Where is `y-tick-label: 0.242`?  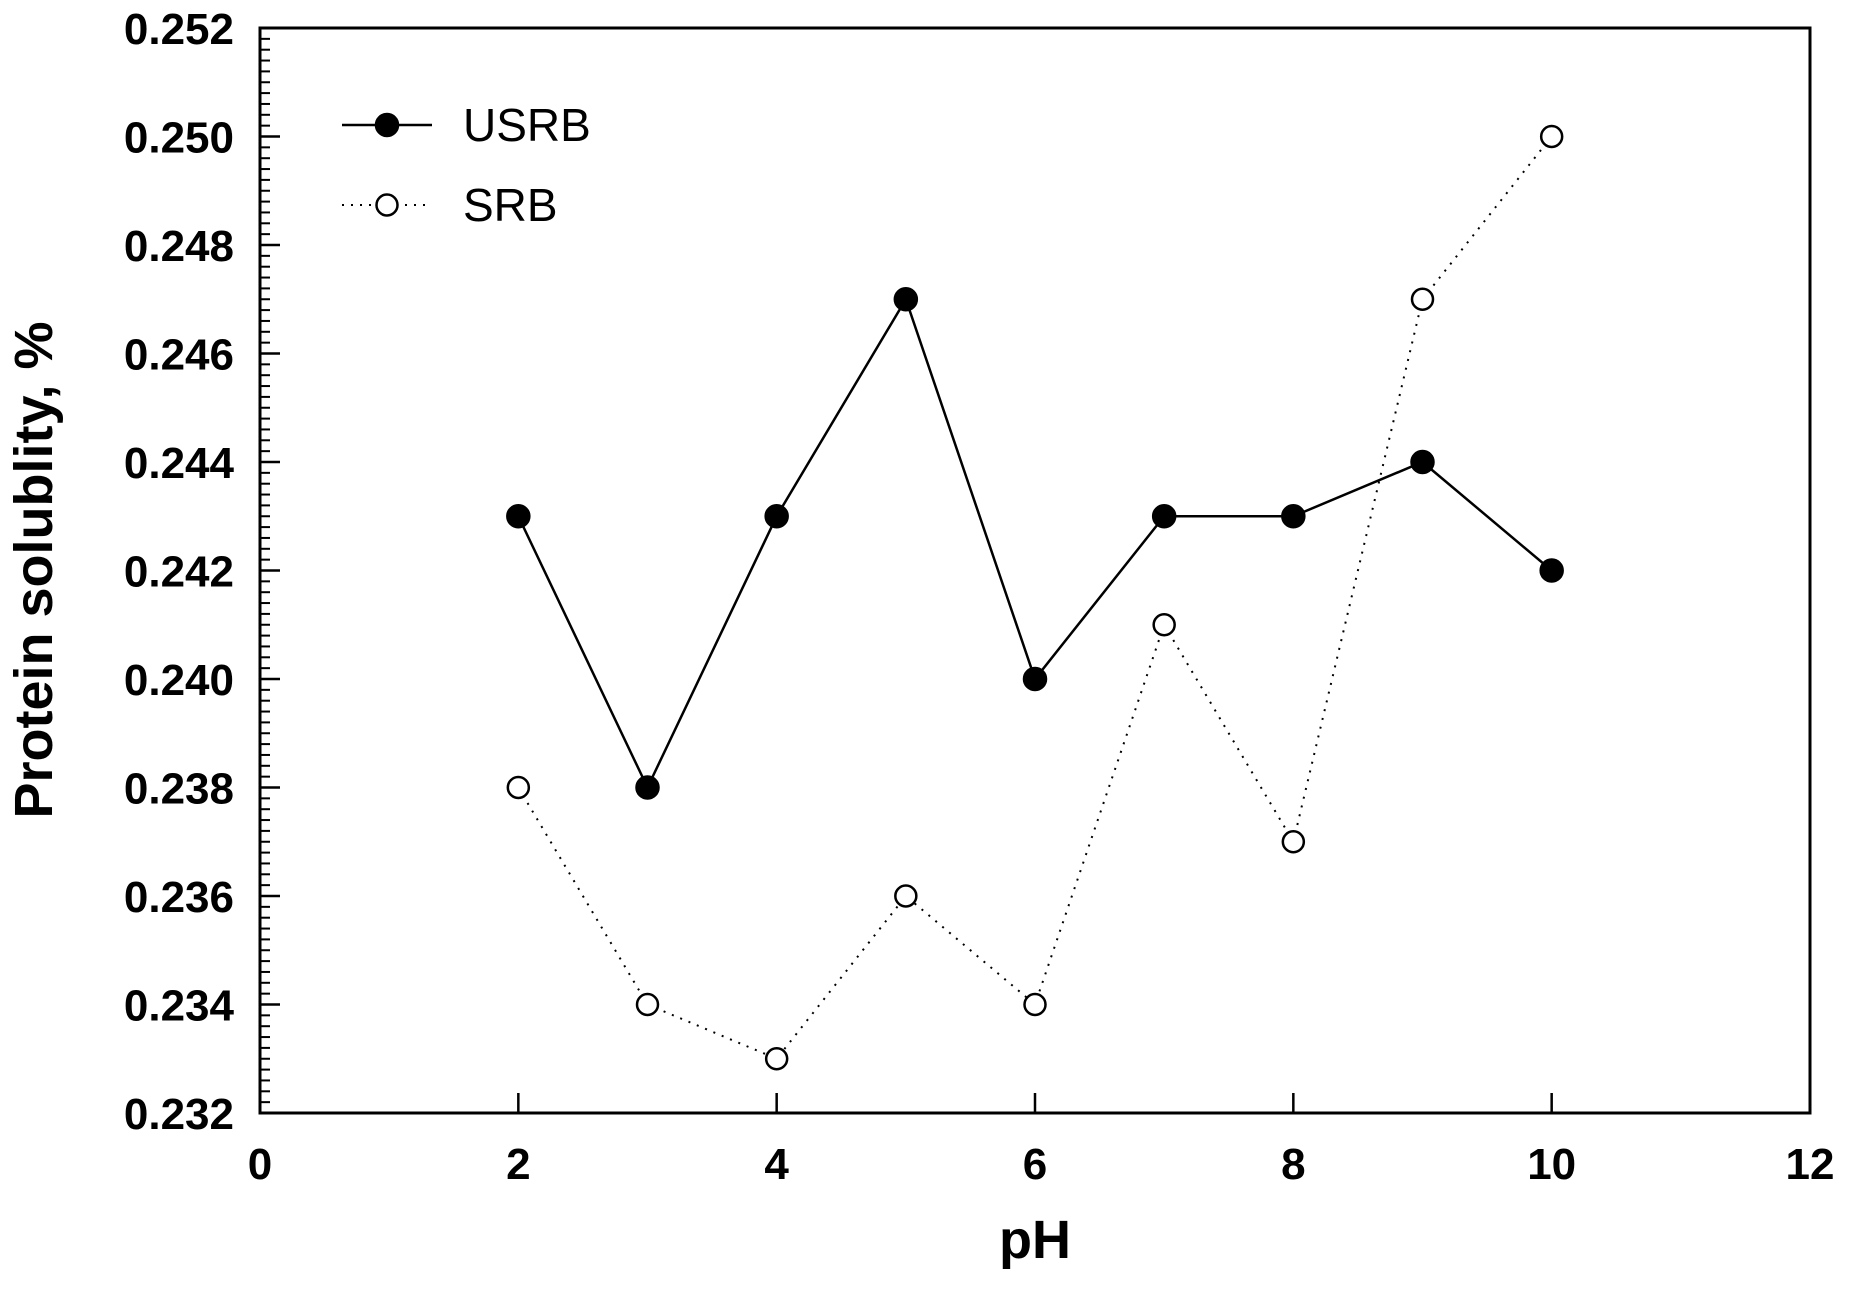
y-tick-label: 0.242 is located at coordinates (179, 572).